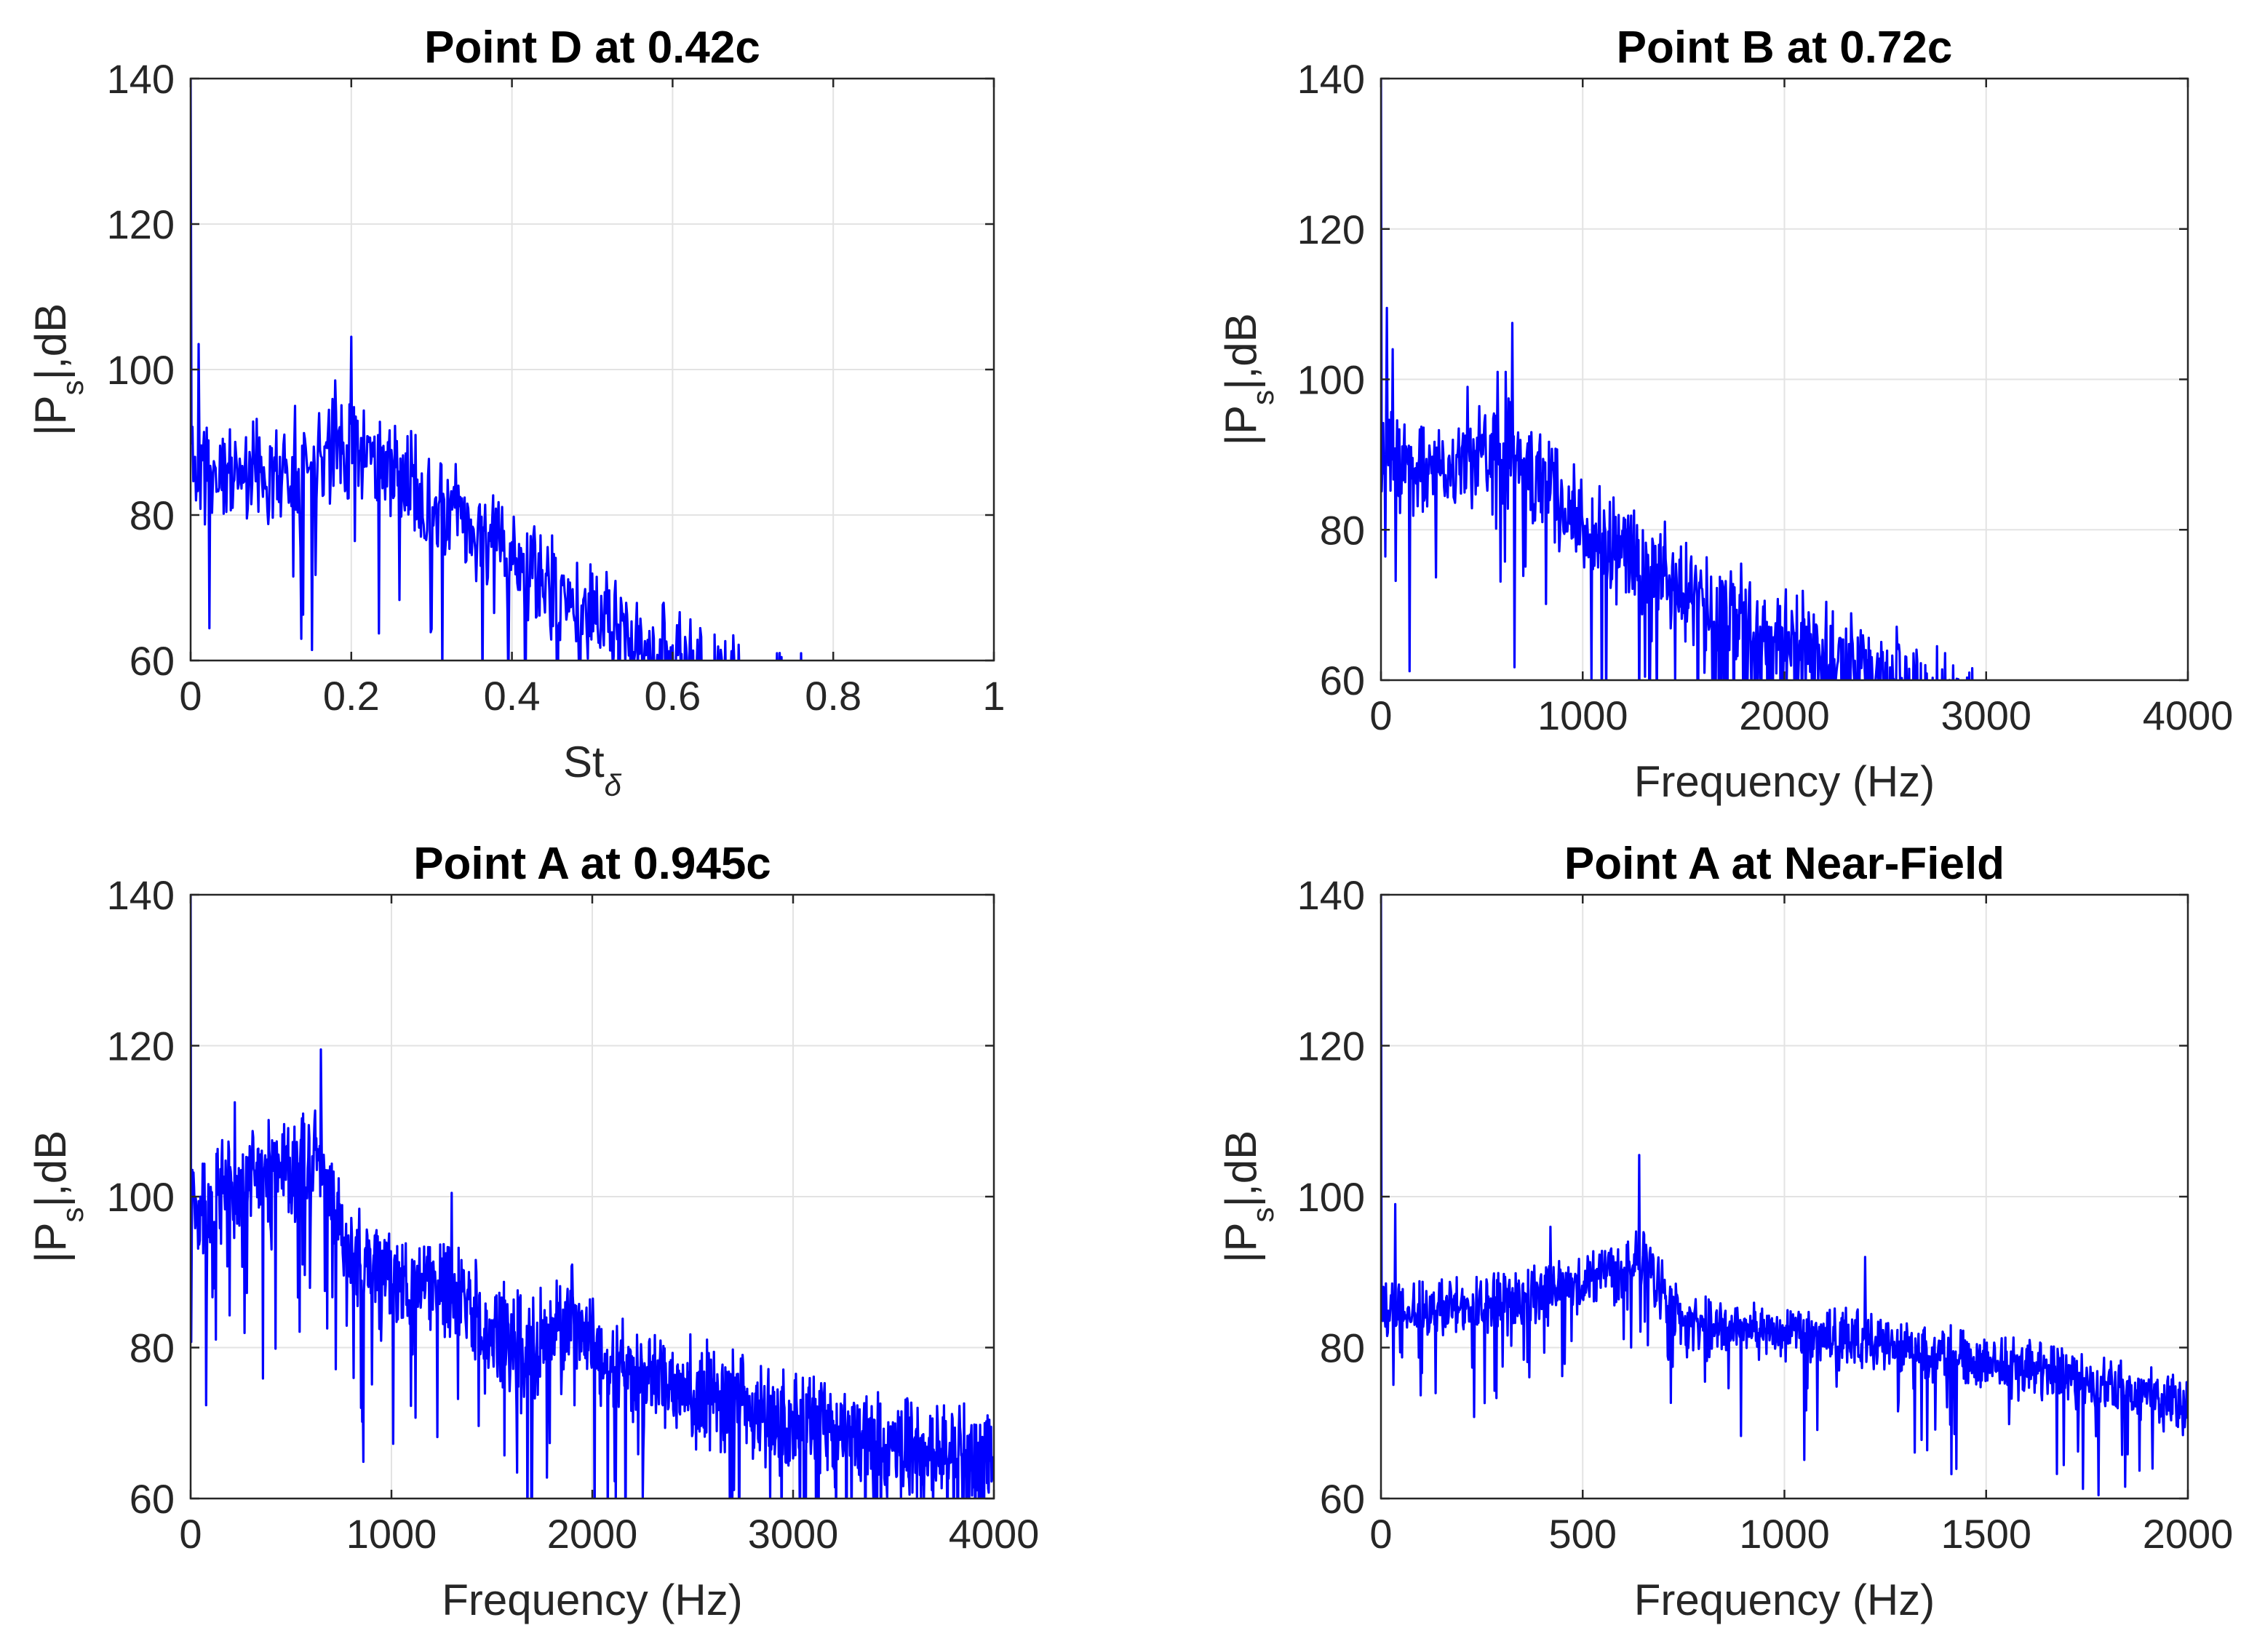 The height and width of the screenshot is (1652, 2249). I want to click on x-tick-label: 500, so click(1583, 1534).